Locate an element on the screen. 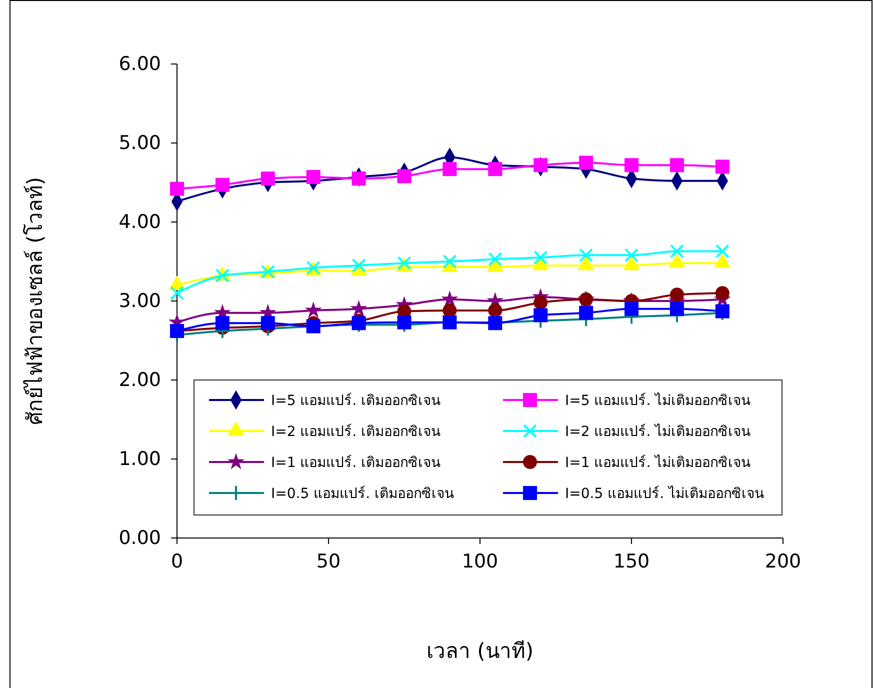  x-tick-label: 0 is located at coordinates (177, 561).